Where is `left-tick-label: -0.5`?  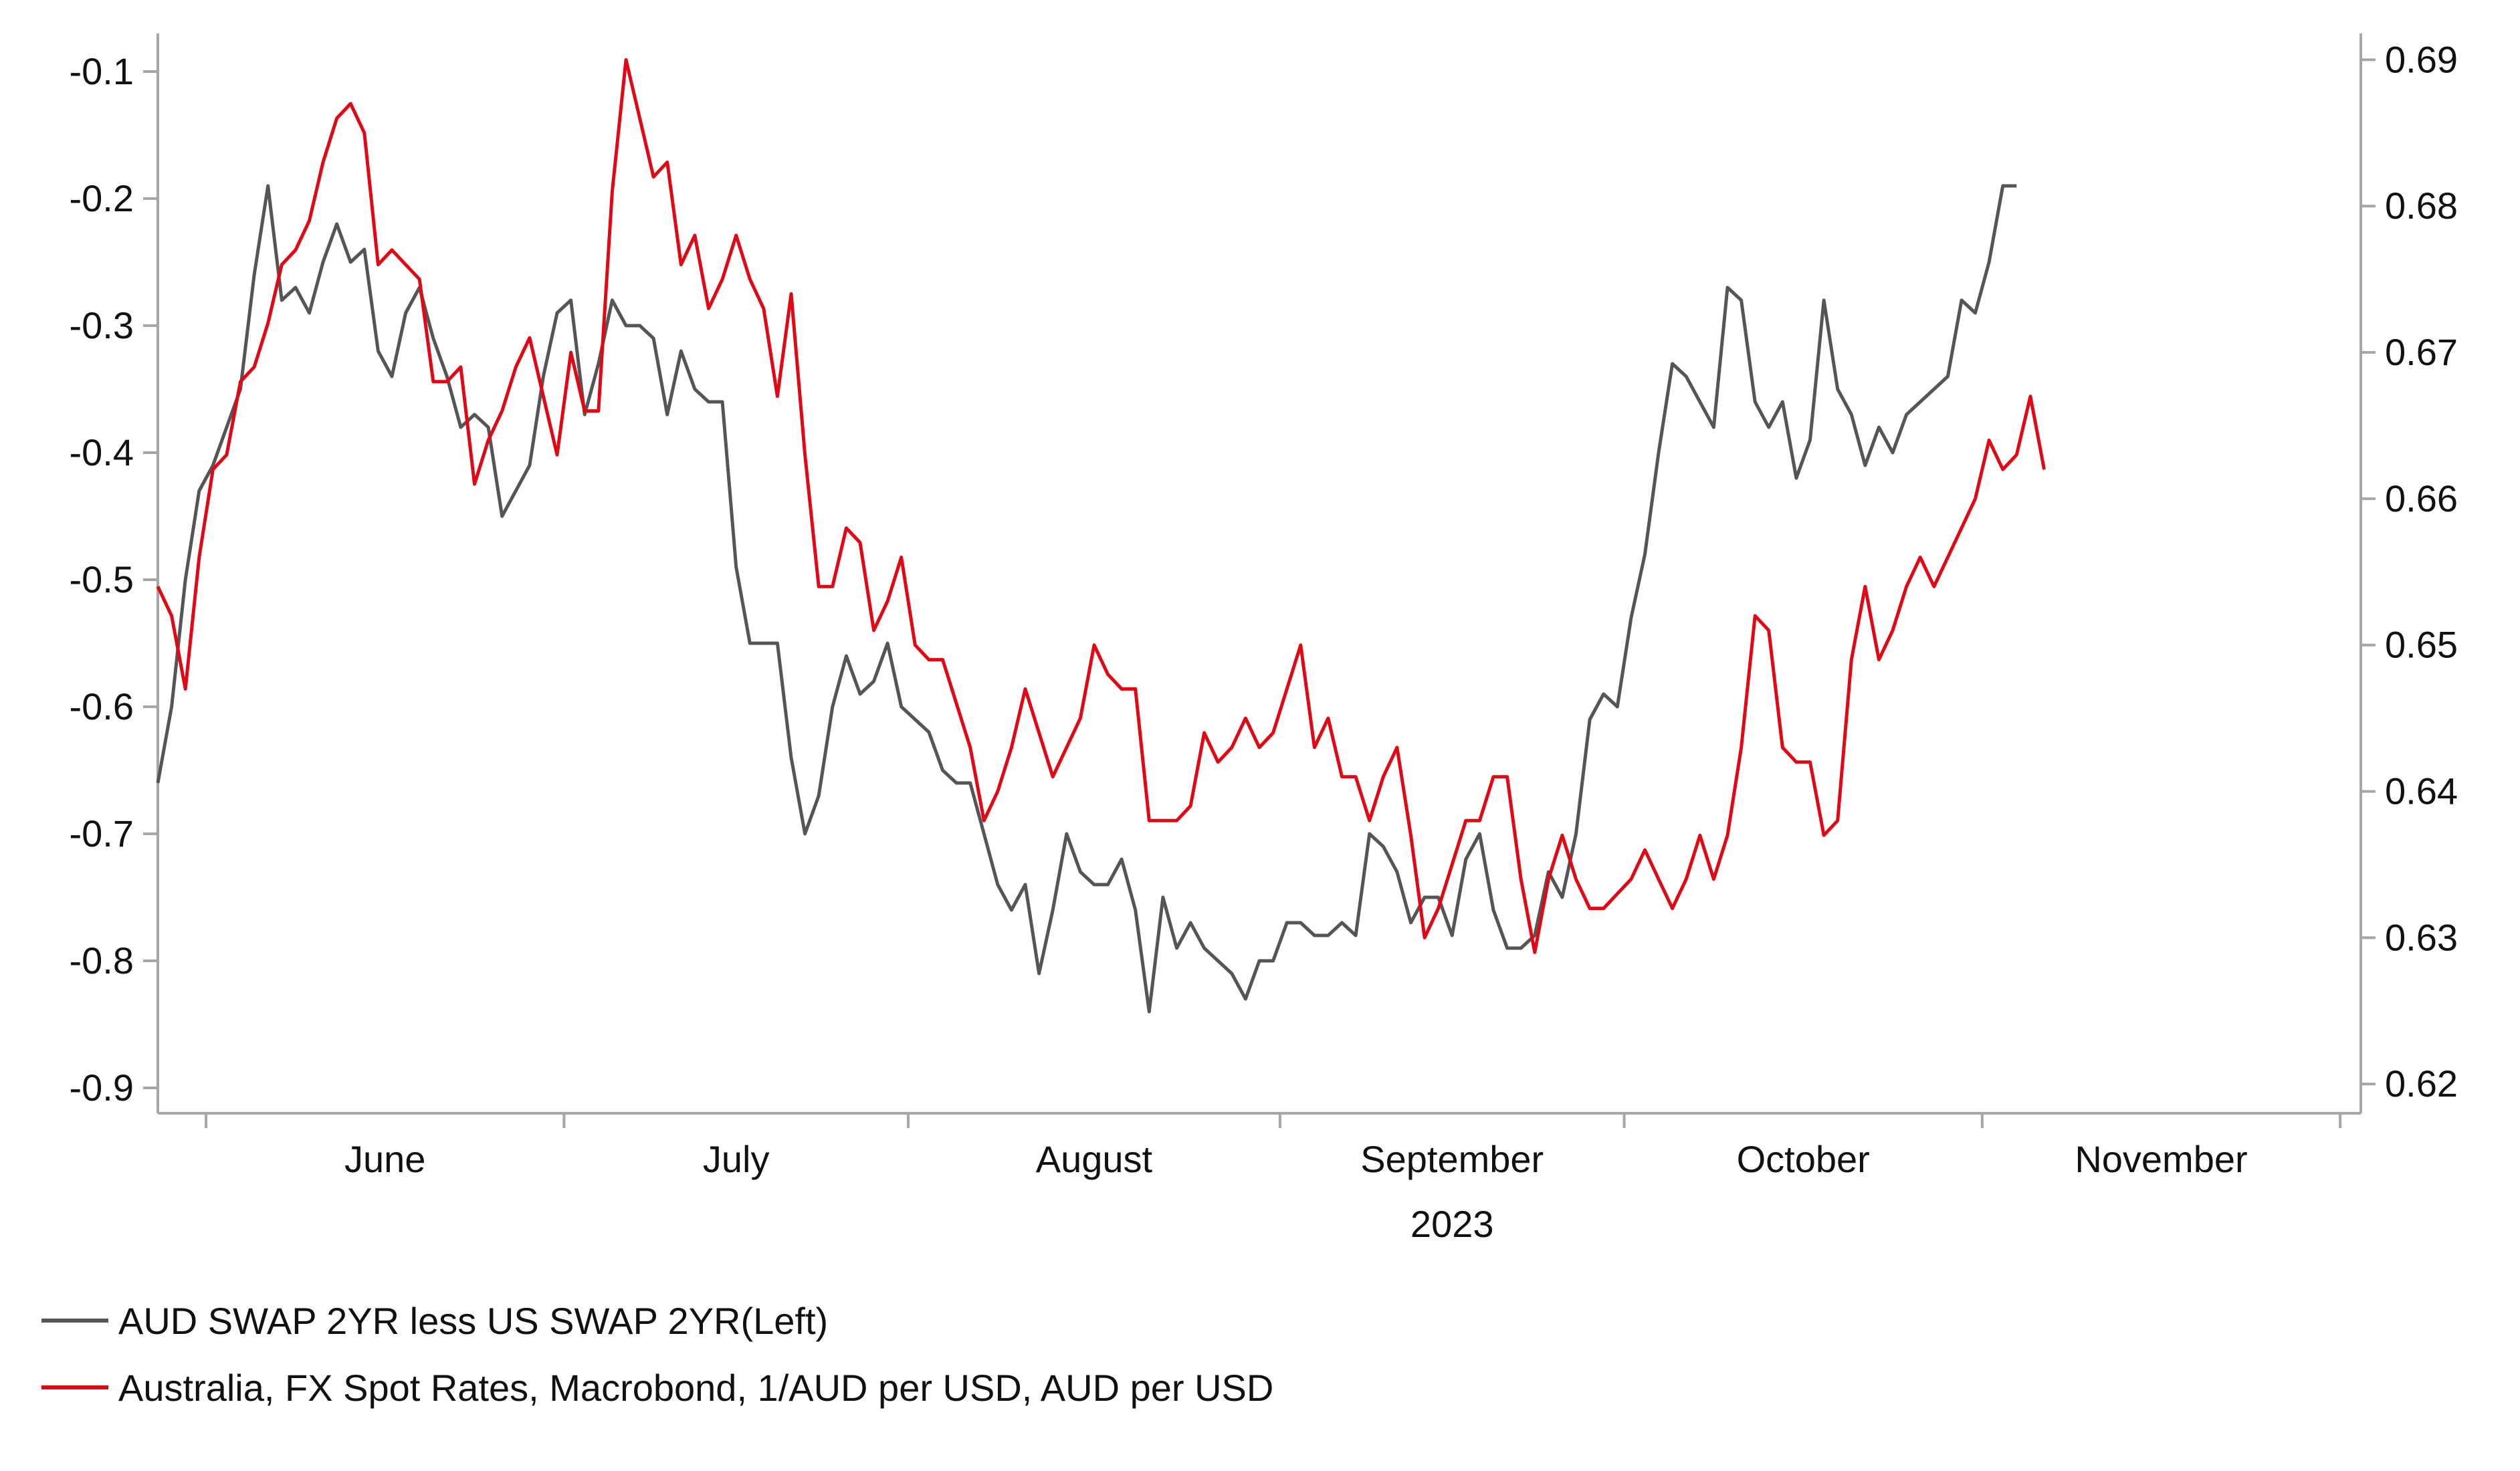
left-tick-label: -0.5 is located at coordinates (102, 579).